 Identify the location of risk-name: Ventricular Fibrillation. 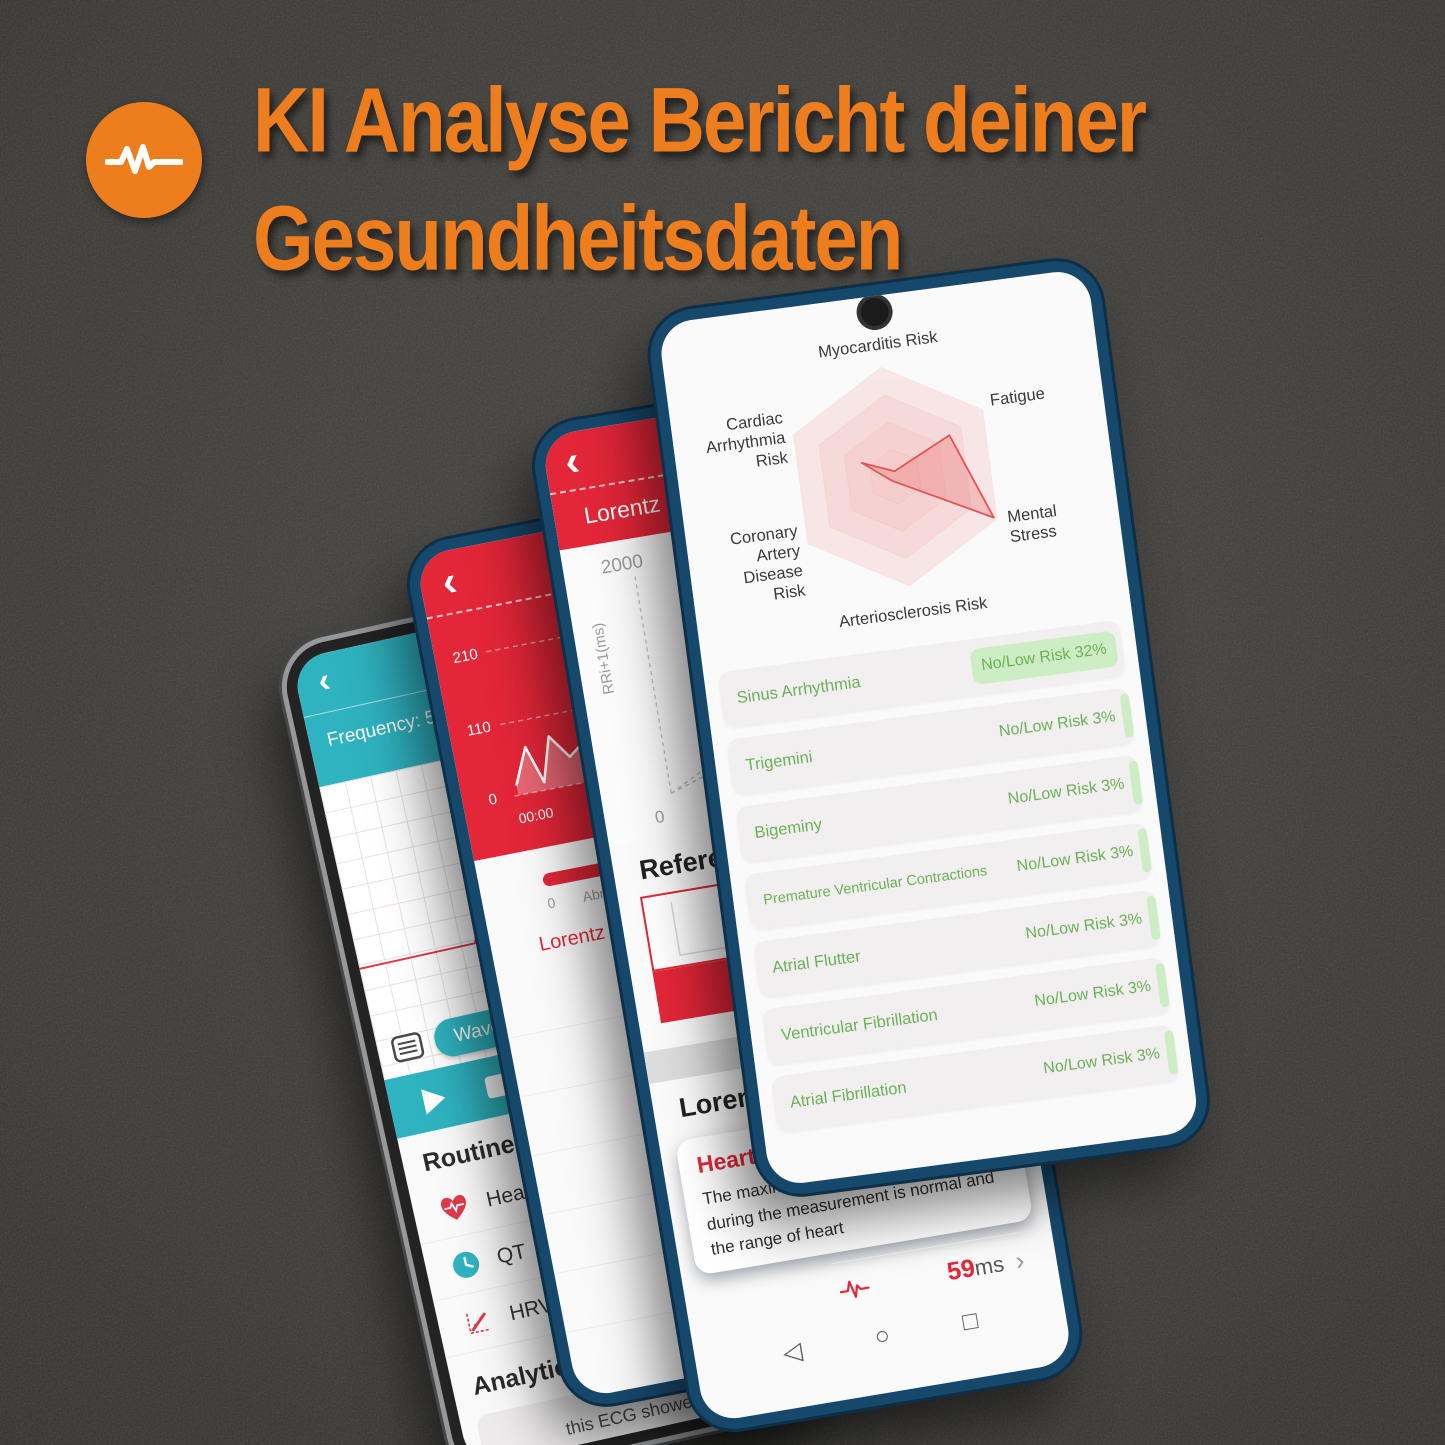
(859, 1024).